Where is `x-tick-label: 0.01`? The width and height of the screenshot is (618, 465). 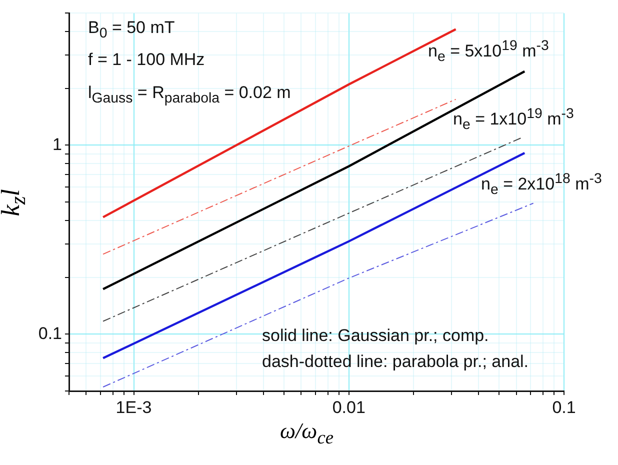
x-tick-label: 0.01 is located at coordinates (349, 407).